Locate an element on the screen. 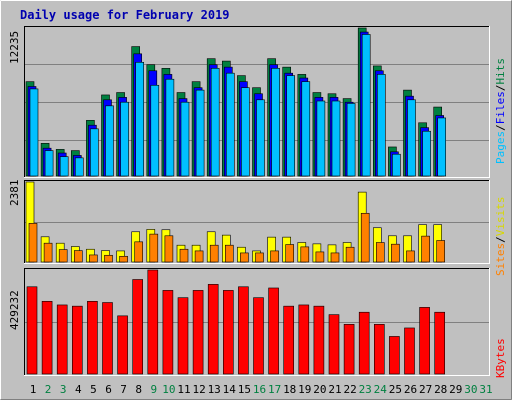 The height and width of the screenshot is (400, 512). day-label-10: 10 is located at coordinates (168, 389).